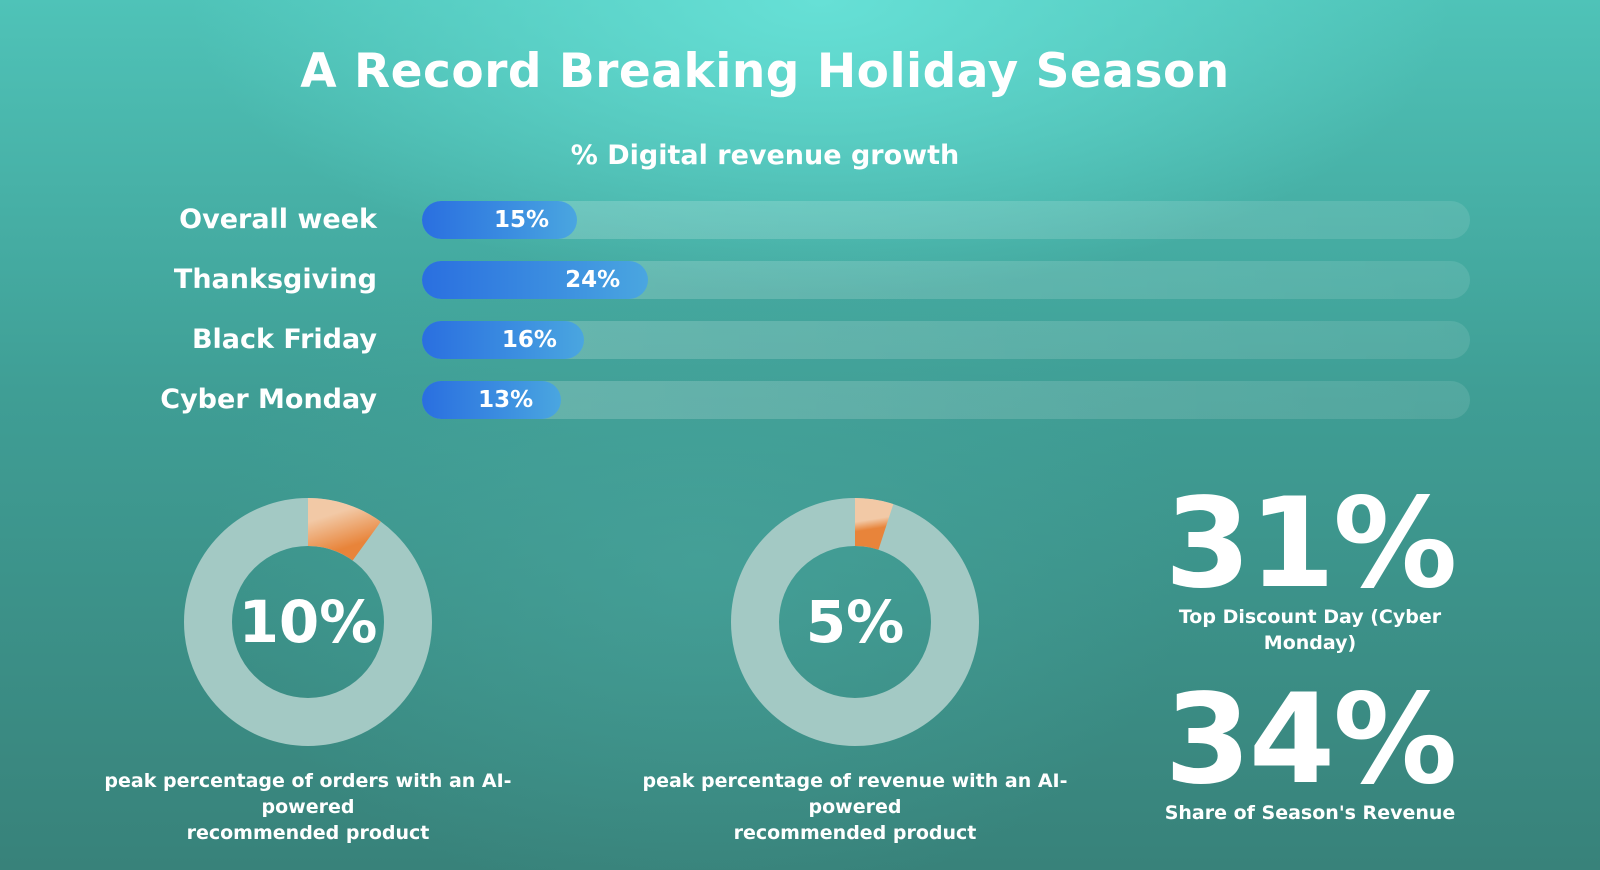 This screenshot has width=1600, height=870. I want to click on stat-share-of-revenue: 34% Share of Season's Revenue, so click(1310, 747).